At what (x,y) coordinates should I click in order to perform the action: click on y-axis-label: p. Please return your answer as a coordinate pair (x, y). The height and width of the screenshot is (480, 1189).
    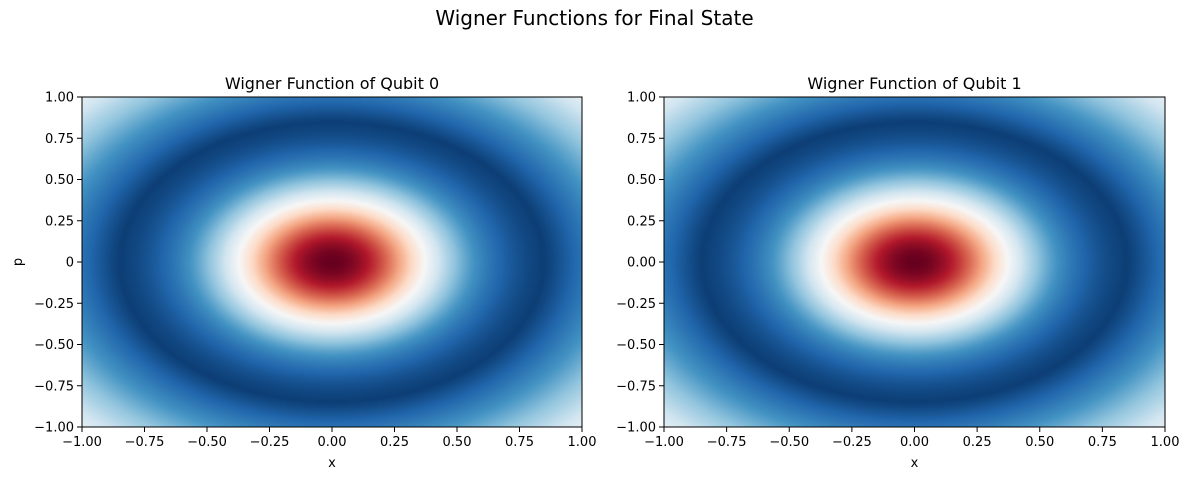
    Looking at the image, I should click on (18, 262).